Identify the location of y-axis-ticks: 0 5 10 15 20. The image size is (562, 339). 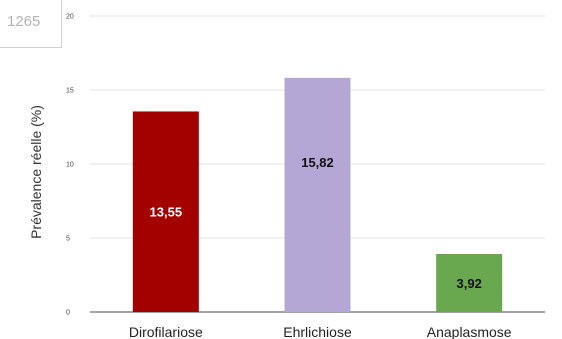
(70, 165).